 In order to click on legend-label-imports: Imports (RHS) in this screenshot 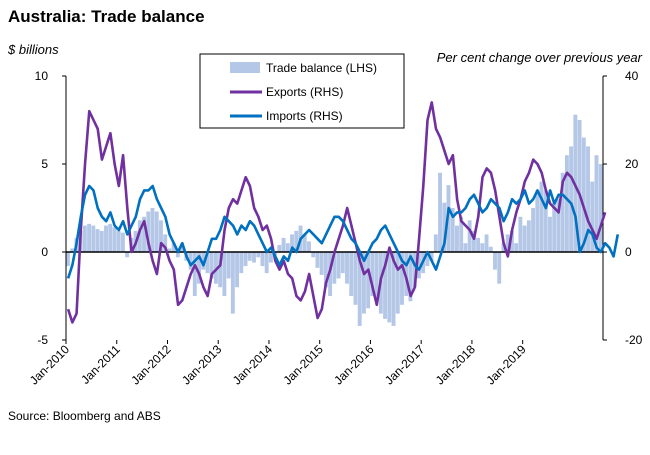, I will do `click(304, 116)`.